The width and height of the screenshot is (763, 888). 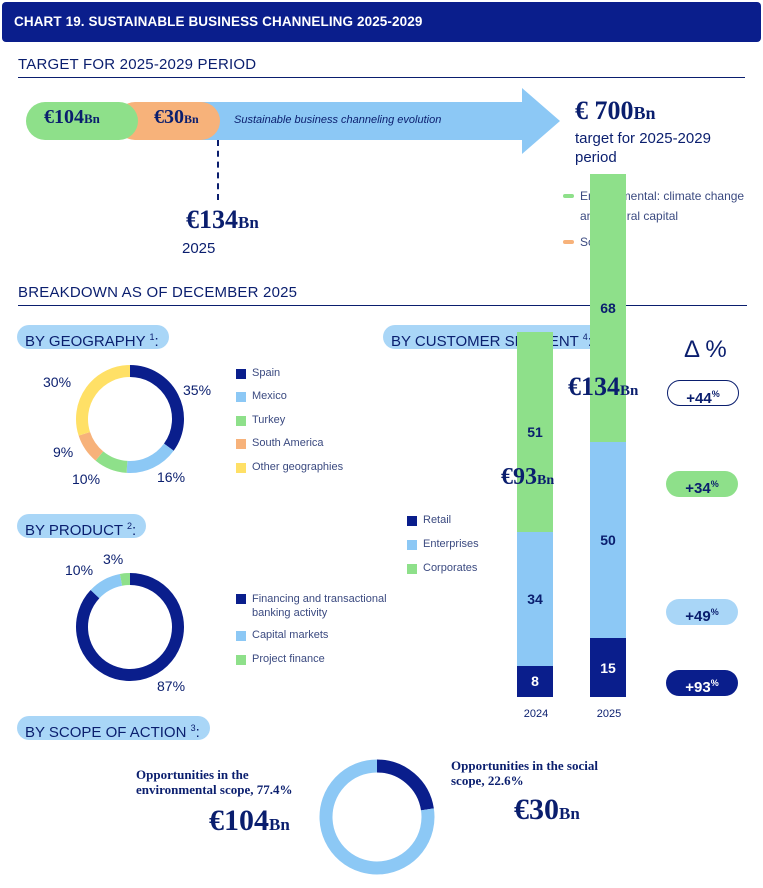 I want to click on scope-social-amount: €30Bn, so click(x=547, y=809).